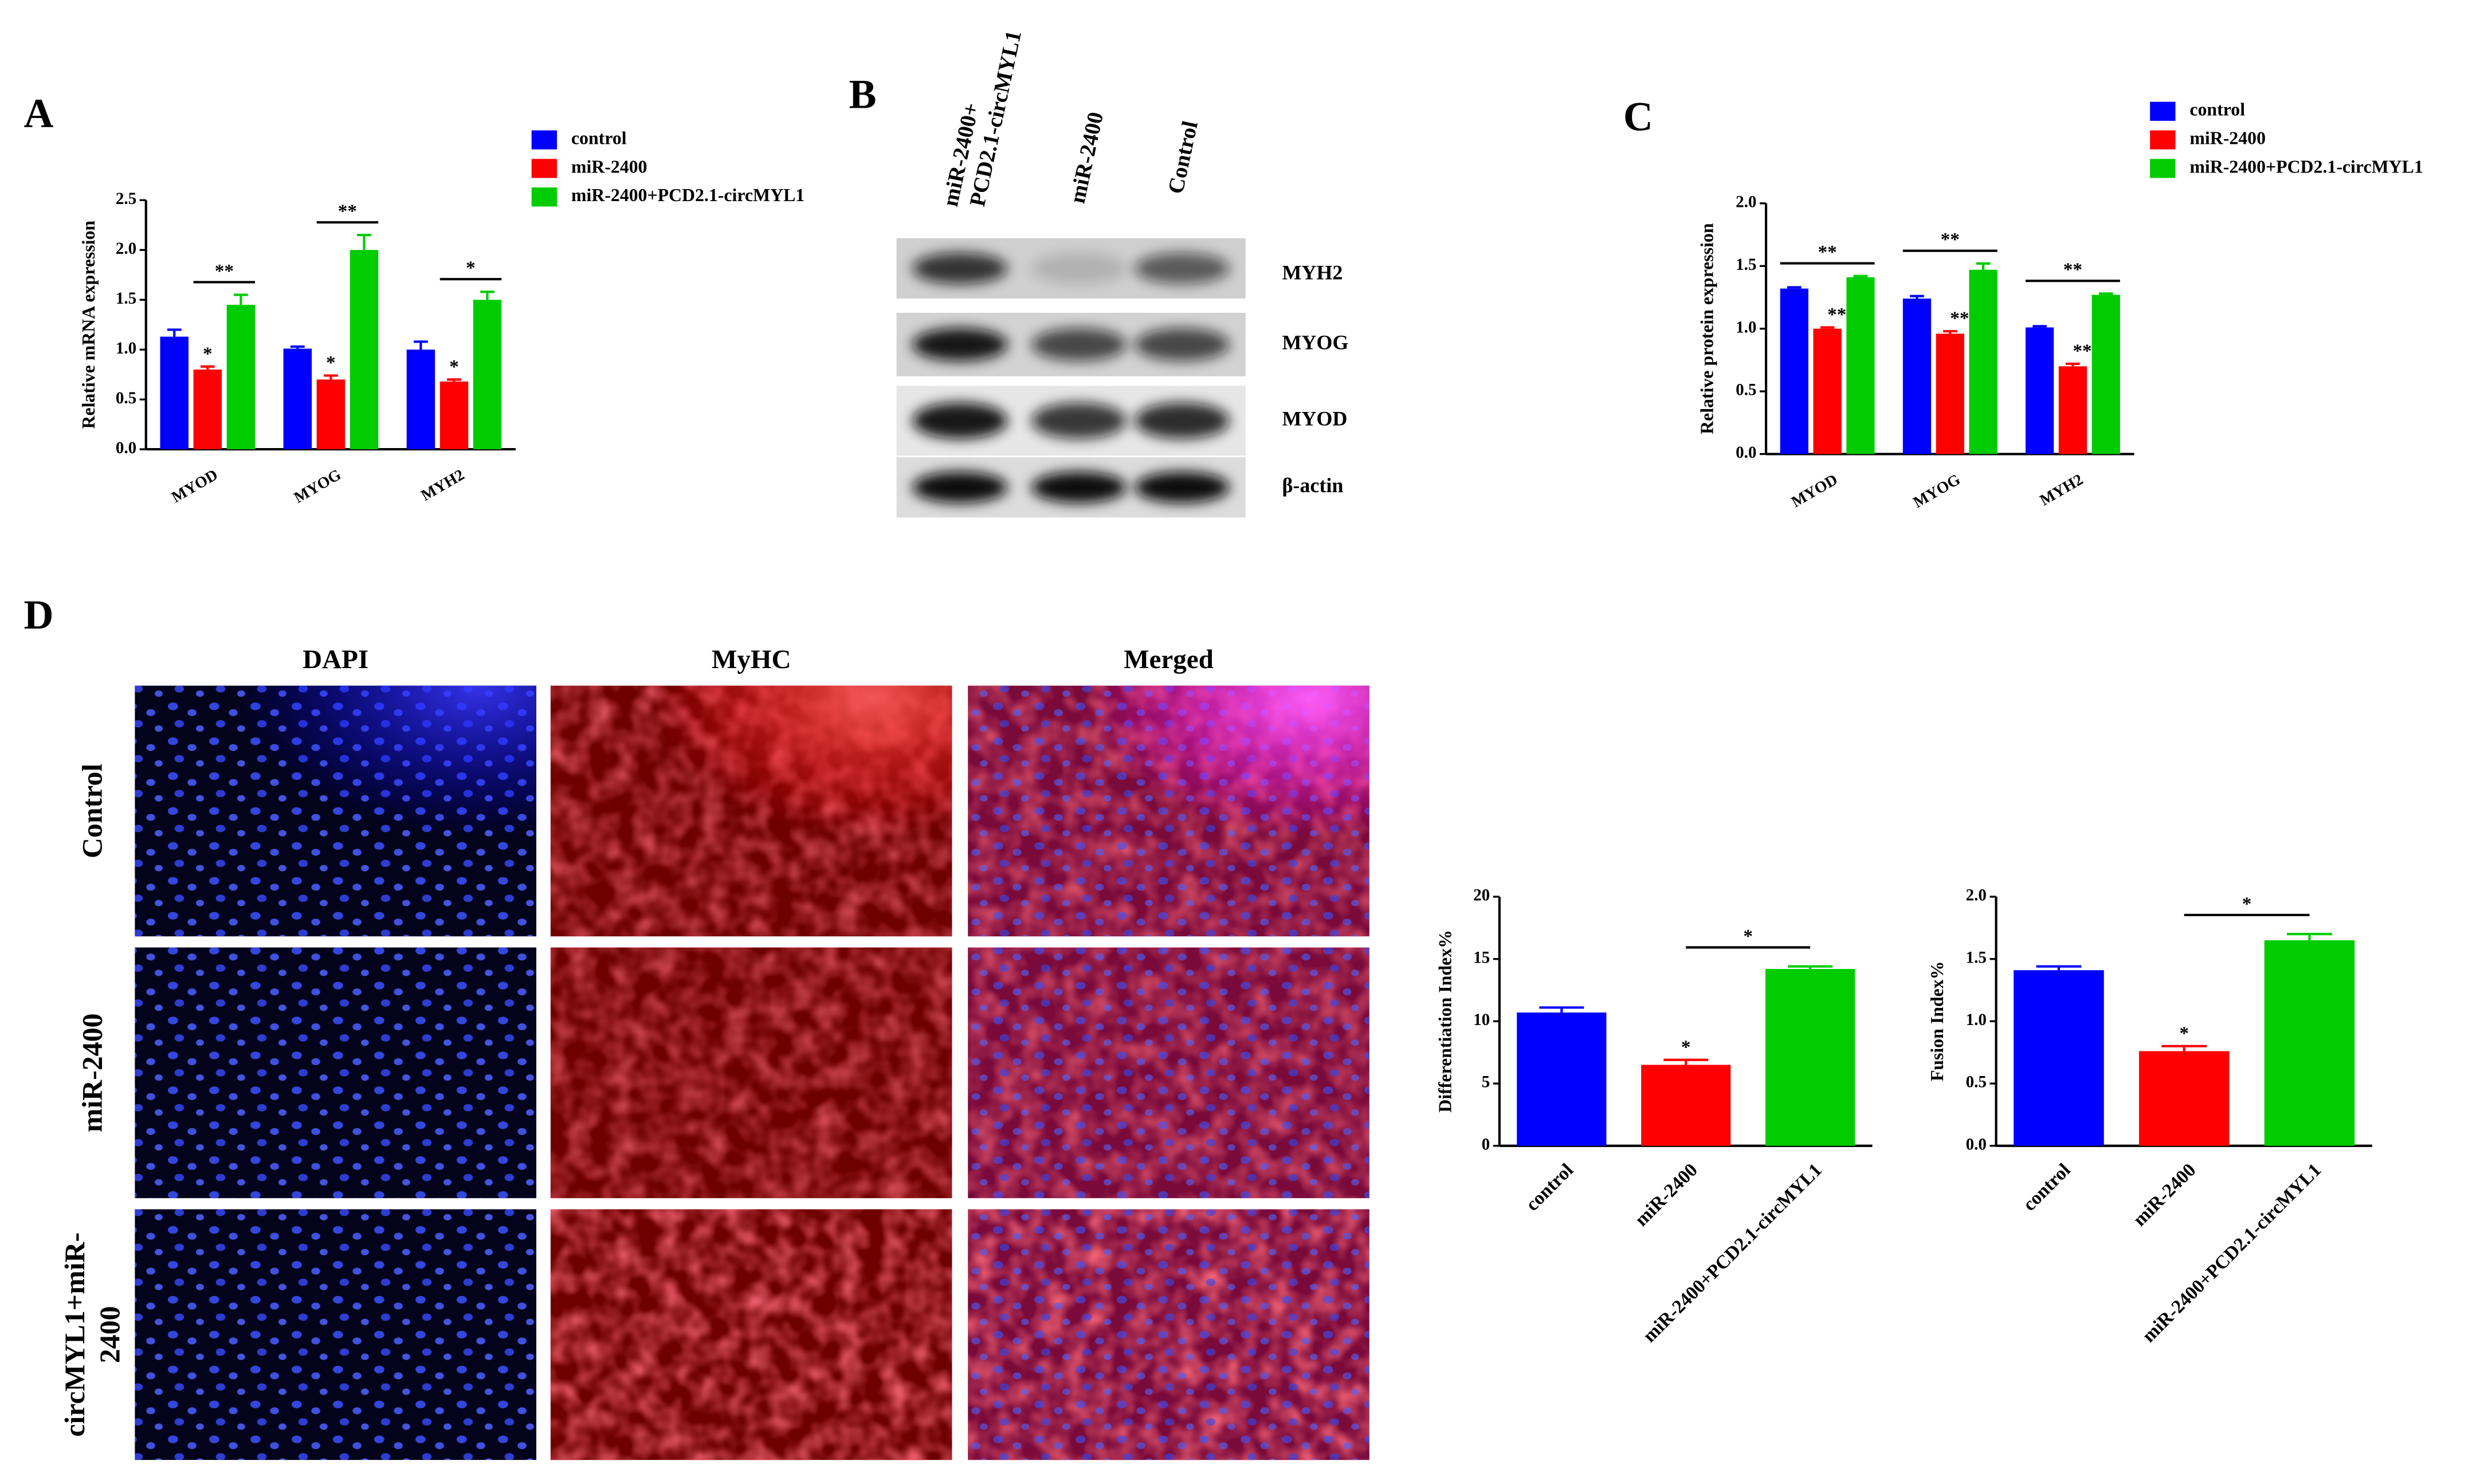 This screenshot has height=1484, width=2488. What do you see at coordinates (1169, 659) in the screenshot?
I see `column-label: Merged` at bounding box center [1169, 659].